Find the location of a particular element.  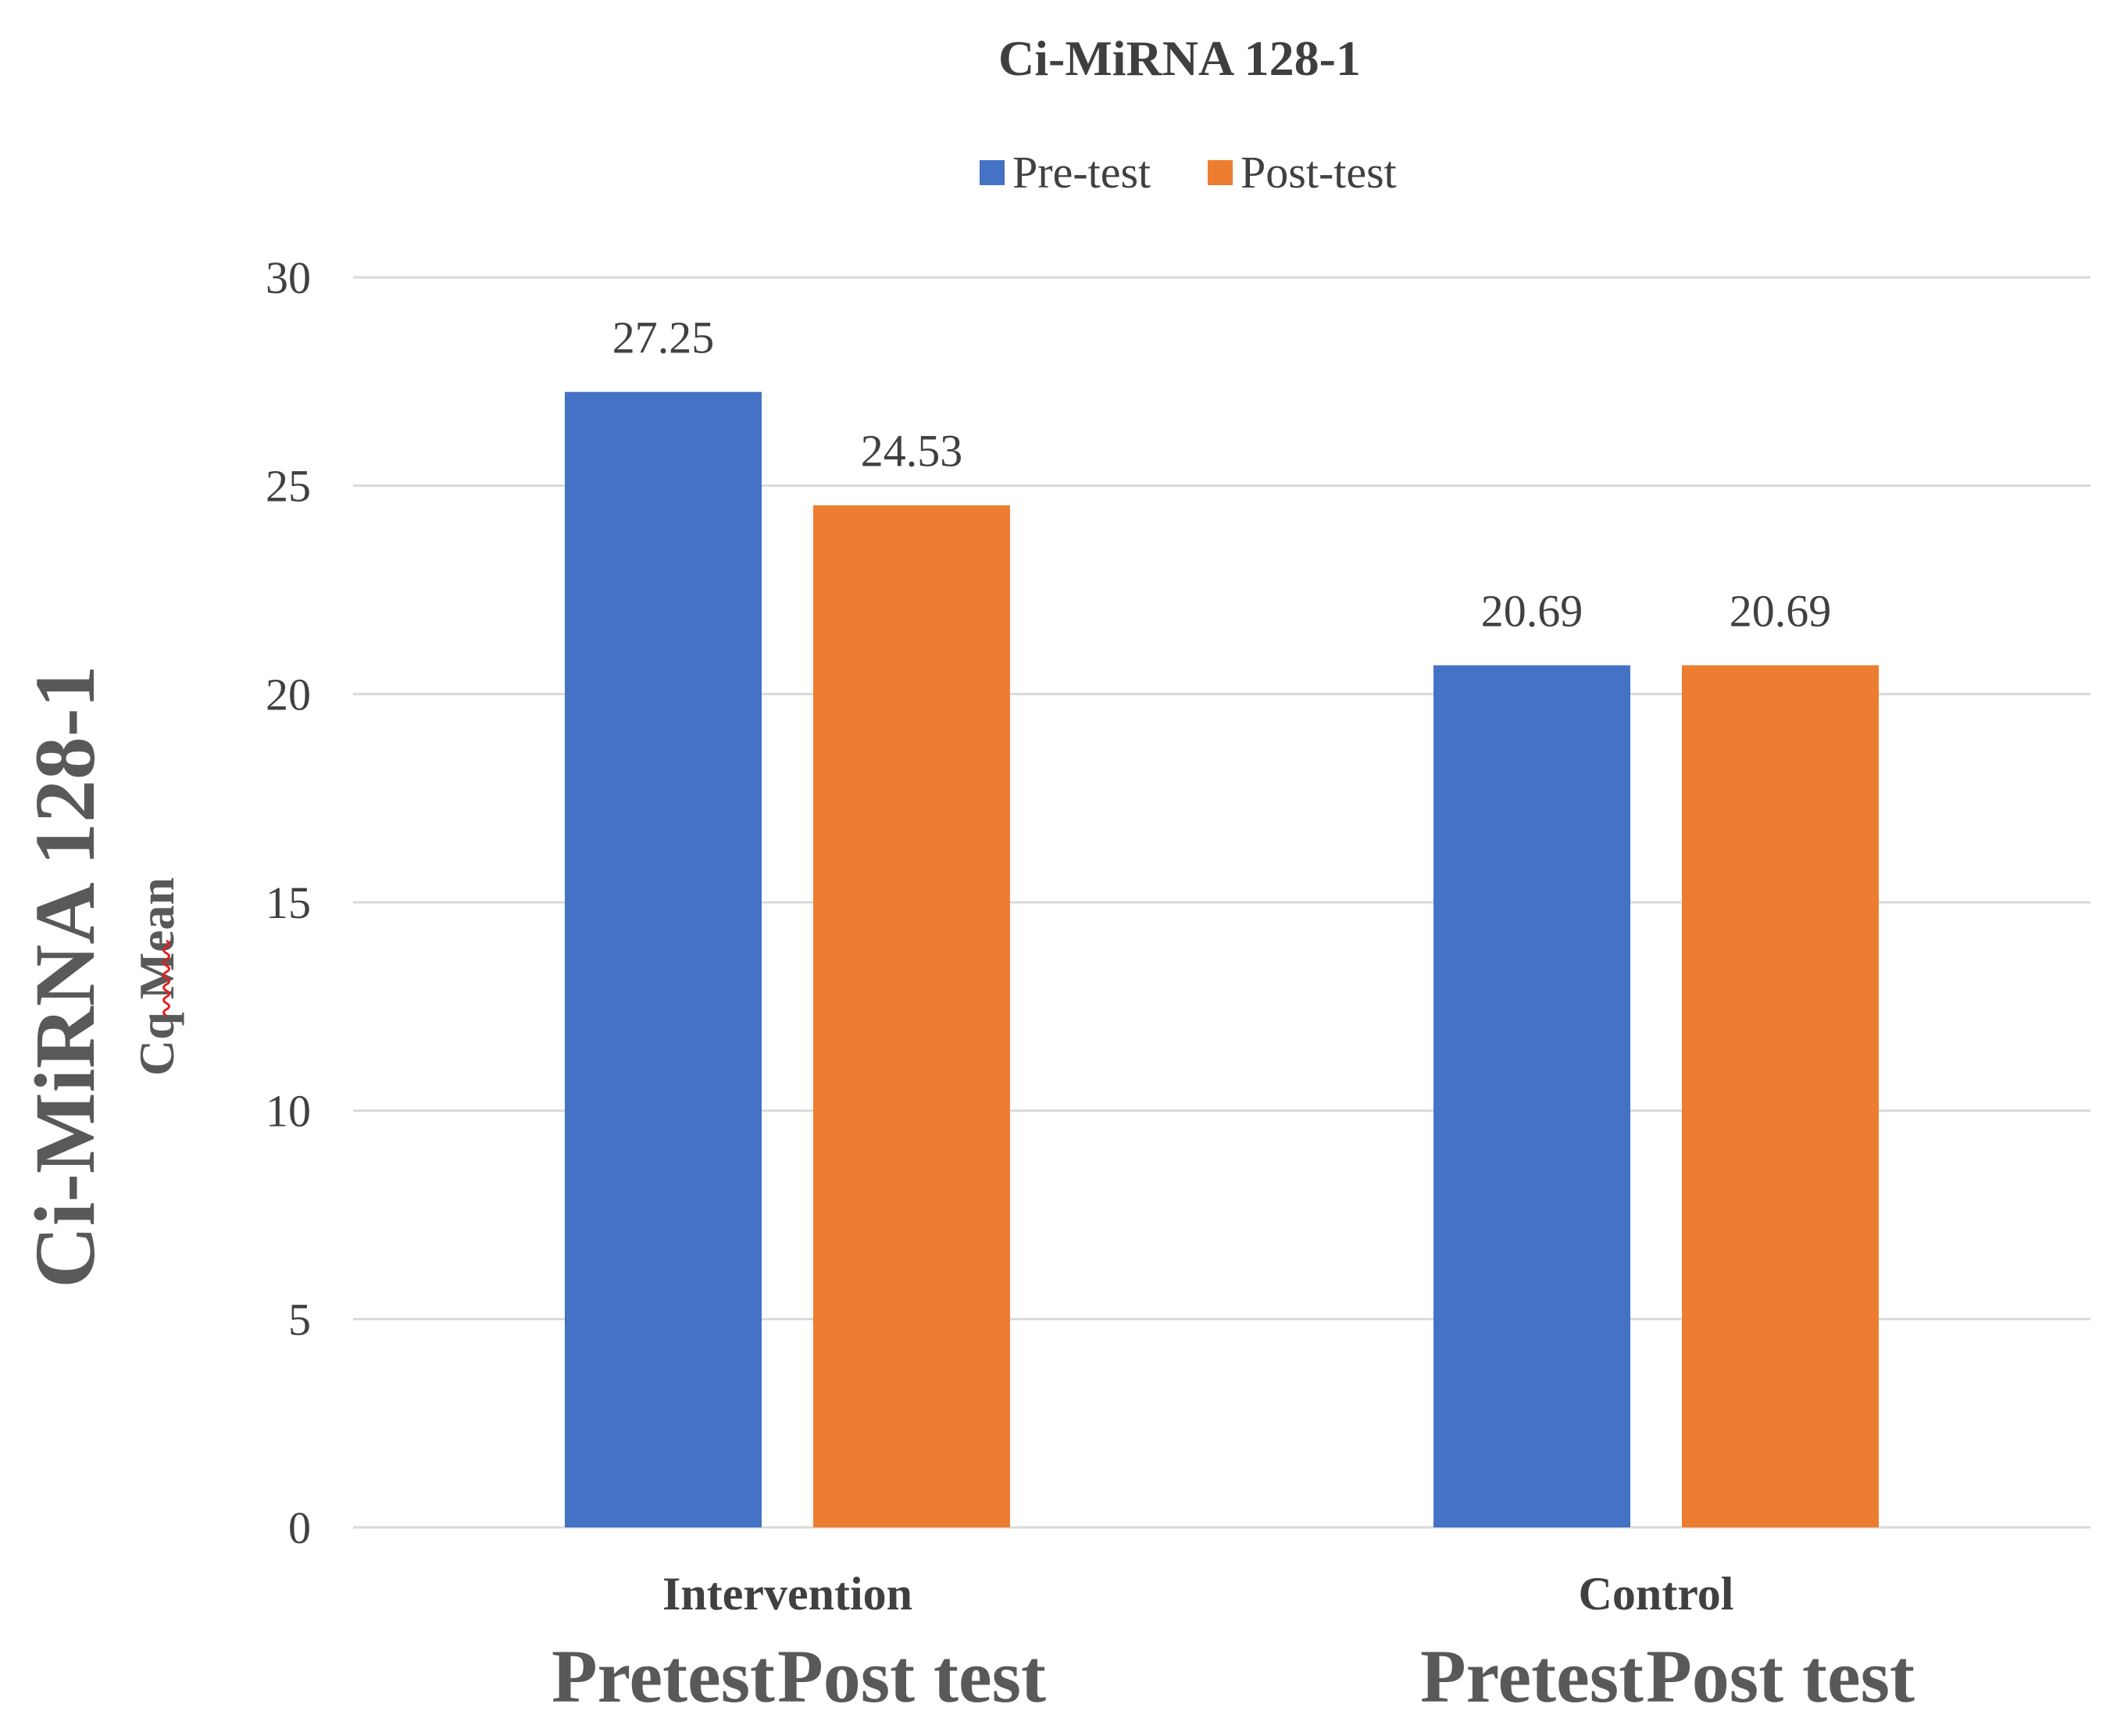

x-category-label-intervention: Intervention is located at coordinates (787, 1594).